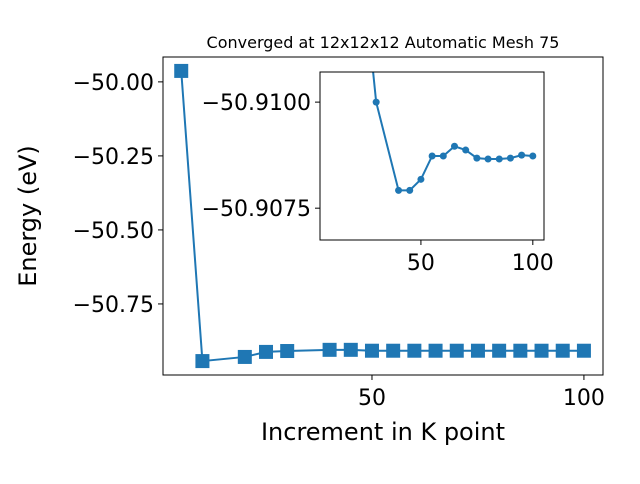 The width and height of the screenshot is (640, 484). What do you see at coordinates (256, 209) in the screenshot?
I see `y-tick-label: −50.9075` at bounding box center [256, 209].